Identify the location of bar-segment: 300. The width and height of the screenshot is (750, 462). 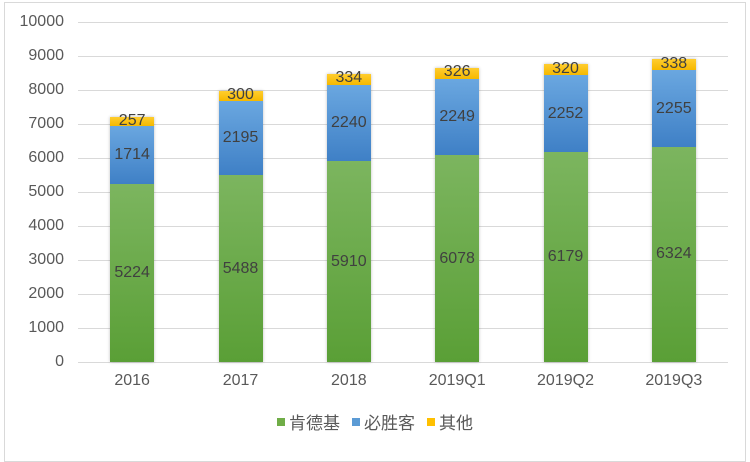
(240, 94).